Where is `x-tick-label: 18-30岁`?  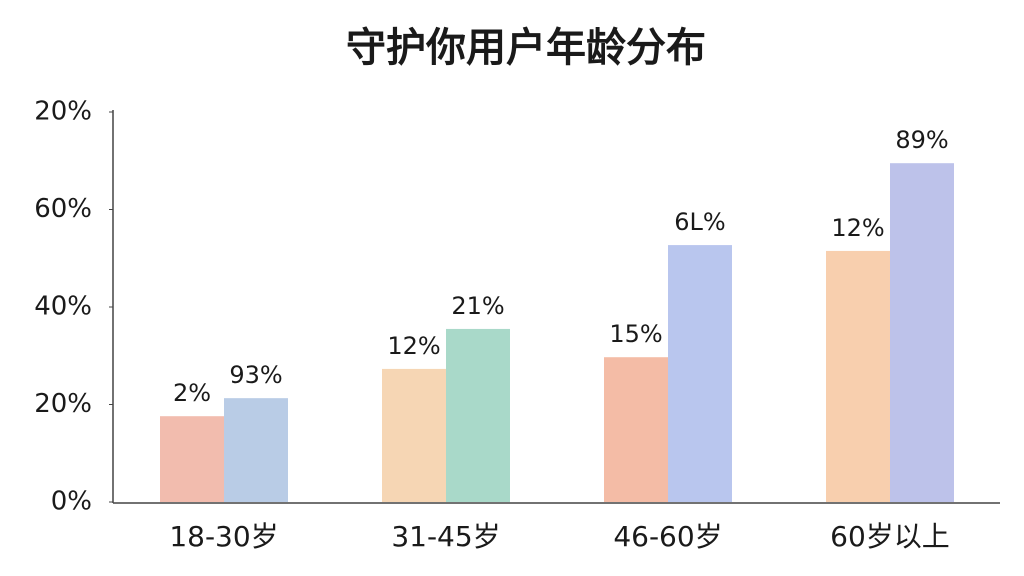
x-tick-label: 18-30岁 is located at coordinates (223, 536).